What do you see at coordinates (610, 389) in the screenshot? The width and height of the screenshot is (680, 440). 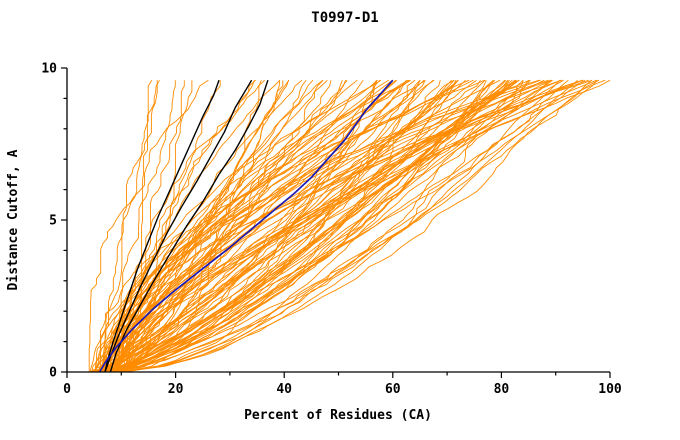 I see `x-tick-label: 100` at bounding box center [610, 389].